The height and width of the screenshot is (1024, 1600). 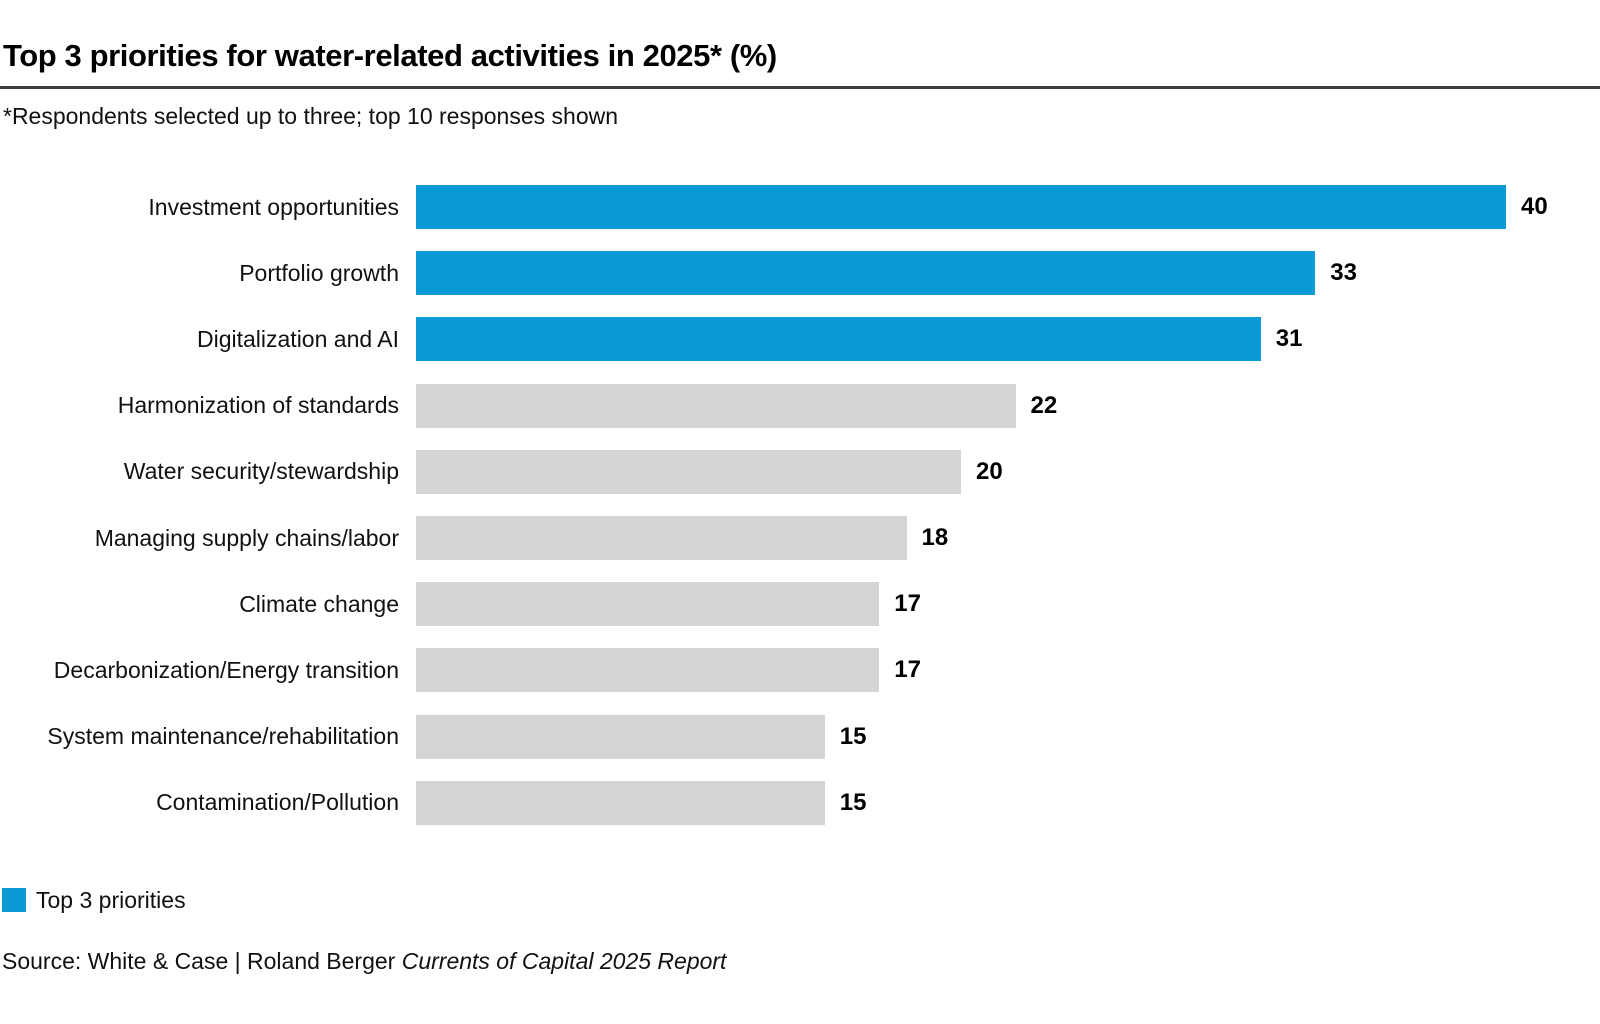 I want to click on bar-value-label: 20, so click(x=989, y=471).